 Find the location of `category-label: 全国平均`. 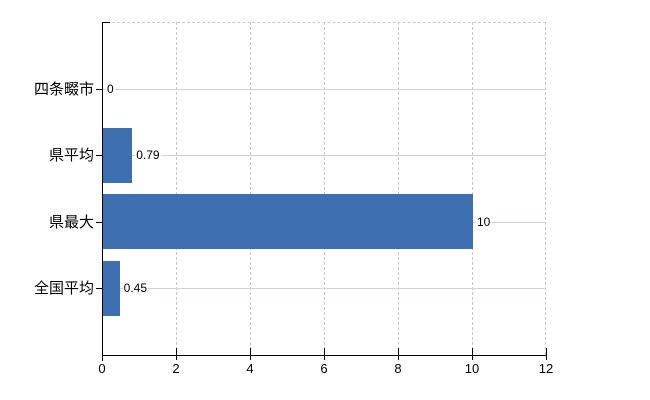

category-label: 全国平均 is located at coordinates (63, 289).